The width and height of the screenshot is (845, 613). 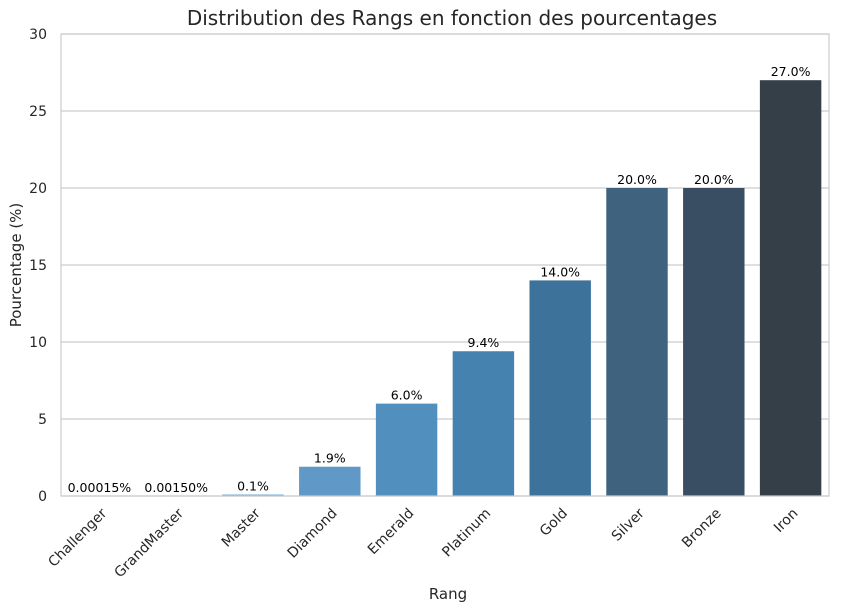 I want to click on bar-value-label: 14.0%, so click(x=560, y=271).